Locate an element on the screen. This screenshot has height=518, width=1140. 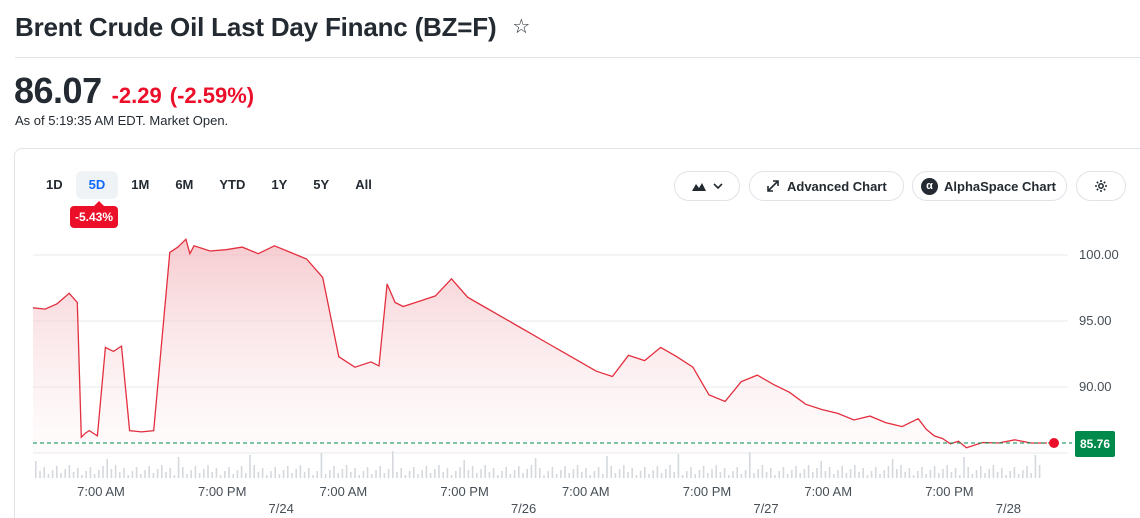
chart-type-dropdown is located at coordinates (707, 186).